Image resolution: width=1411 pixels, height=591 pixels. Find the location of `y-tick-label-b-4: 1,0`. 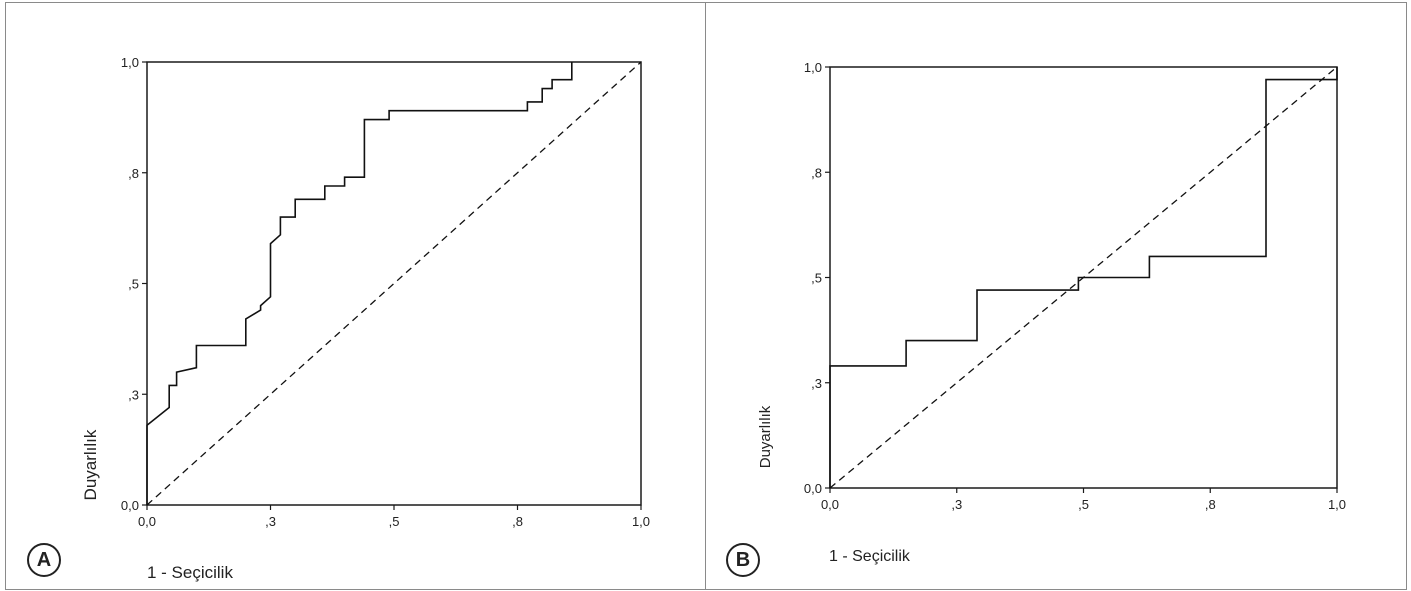

y-tick-label-b-4: 1,0 is located at coordinates (813, 67).